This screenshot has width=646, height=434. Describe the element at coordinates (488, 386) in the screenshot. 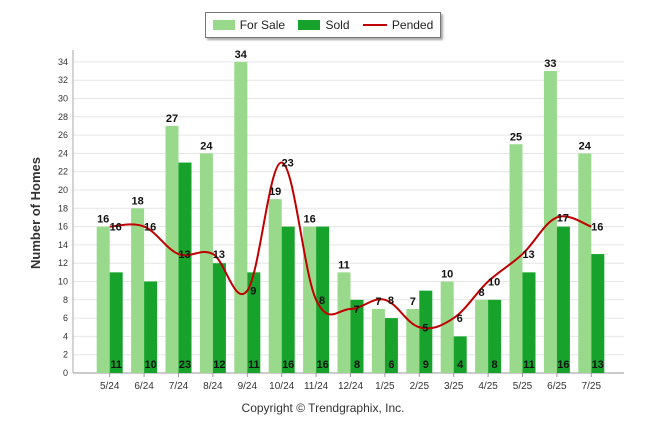

I see `x-tick-label: 4/25` at that location.